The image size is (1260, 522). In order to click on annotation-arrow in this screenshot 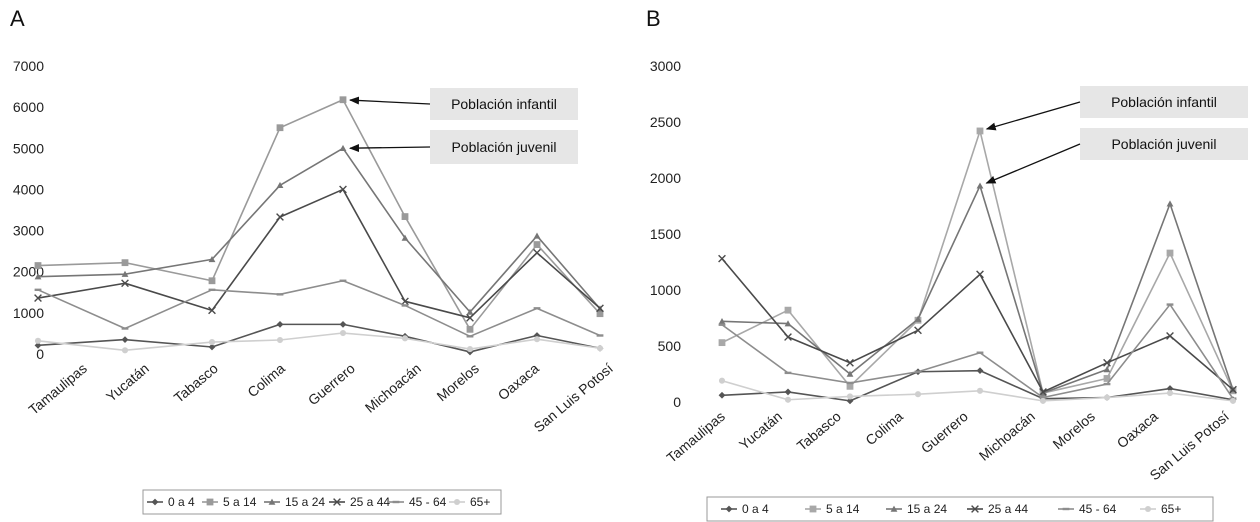, I will do `click(1033, 163)`.